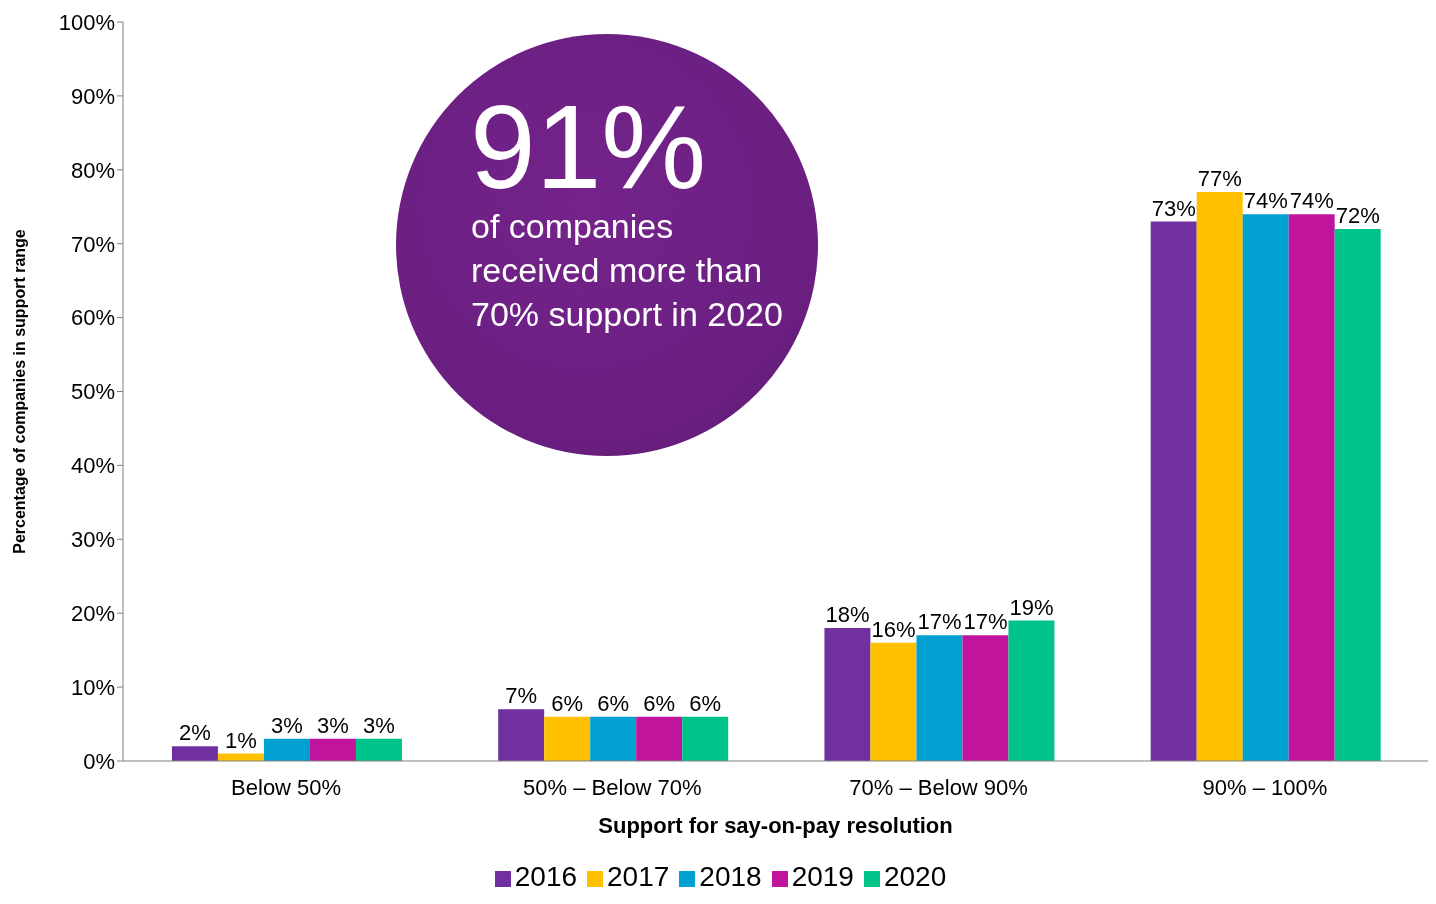 The image size is (1436, 904). What do you see at coordinates (638, 876) in the screenshot?
I see `legend-label: 2017` at bounding box center [638, 876].